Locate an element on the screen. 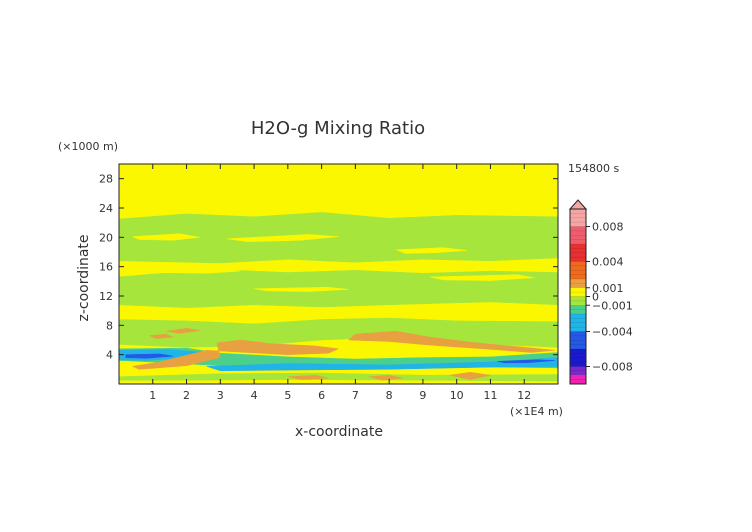  x-tick-label: 3 is located at coordinates (220, 395).